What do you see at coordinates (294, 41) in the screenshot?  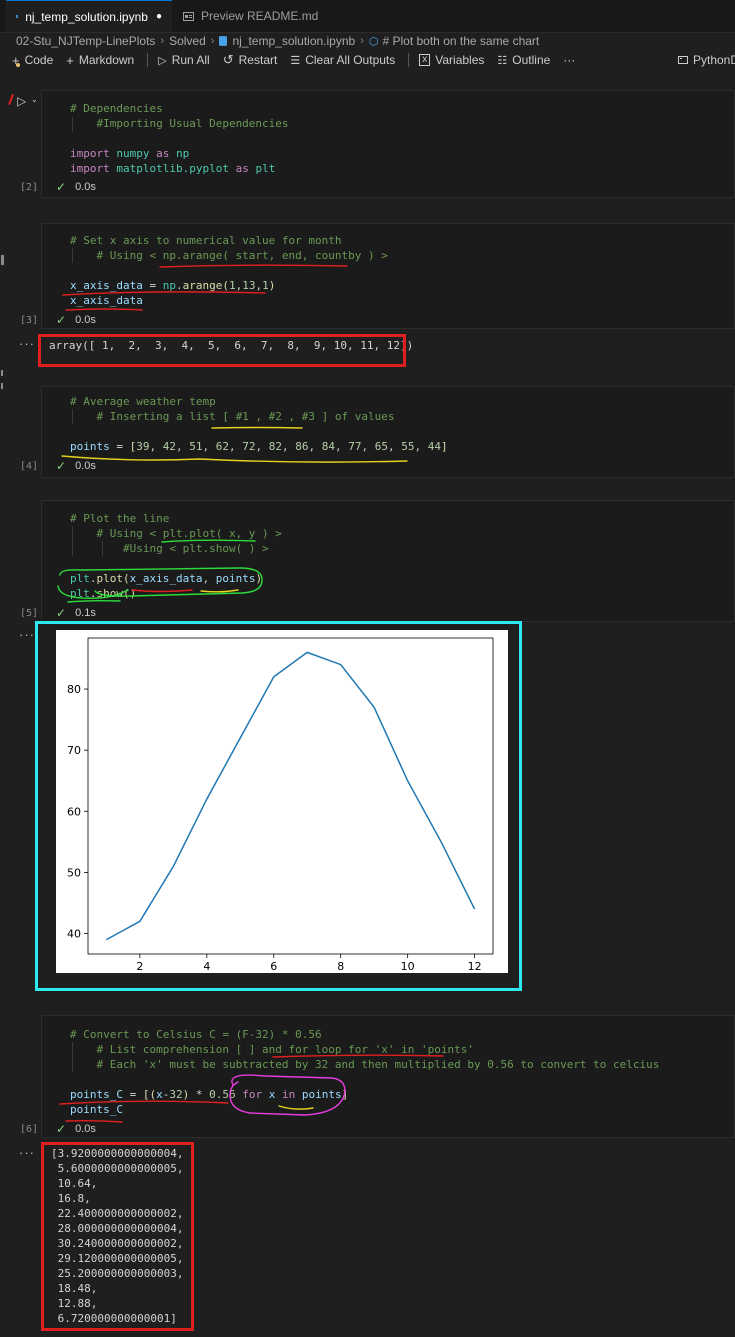 I see `breadcrumb-file: nj_temp_solution.ipynb` at bounding box center [294, 41].